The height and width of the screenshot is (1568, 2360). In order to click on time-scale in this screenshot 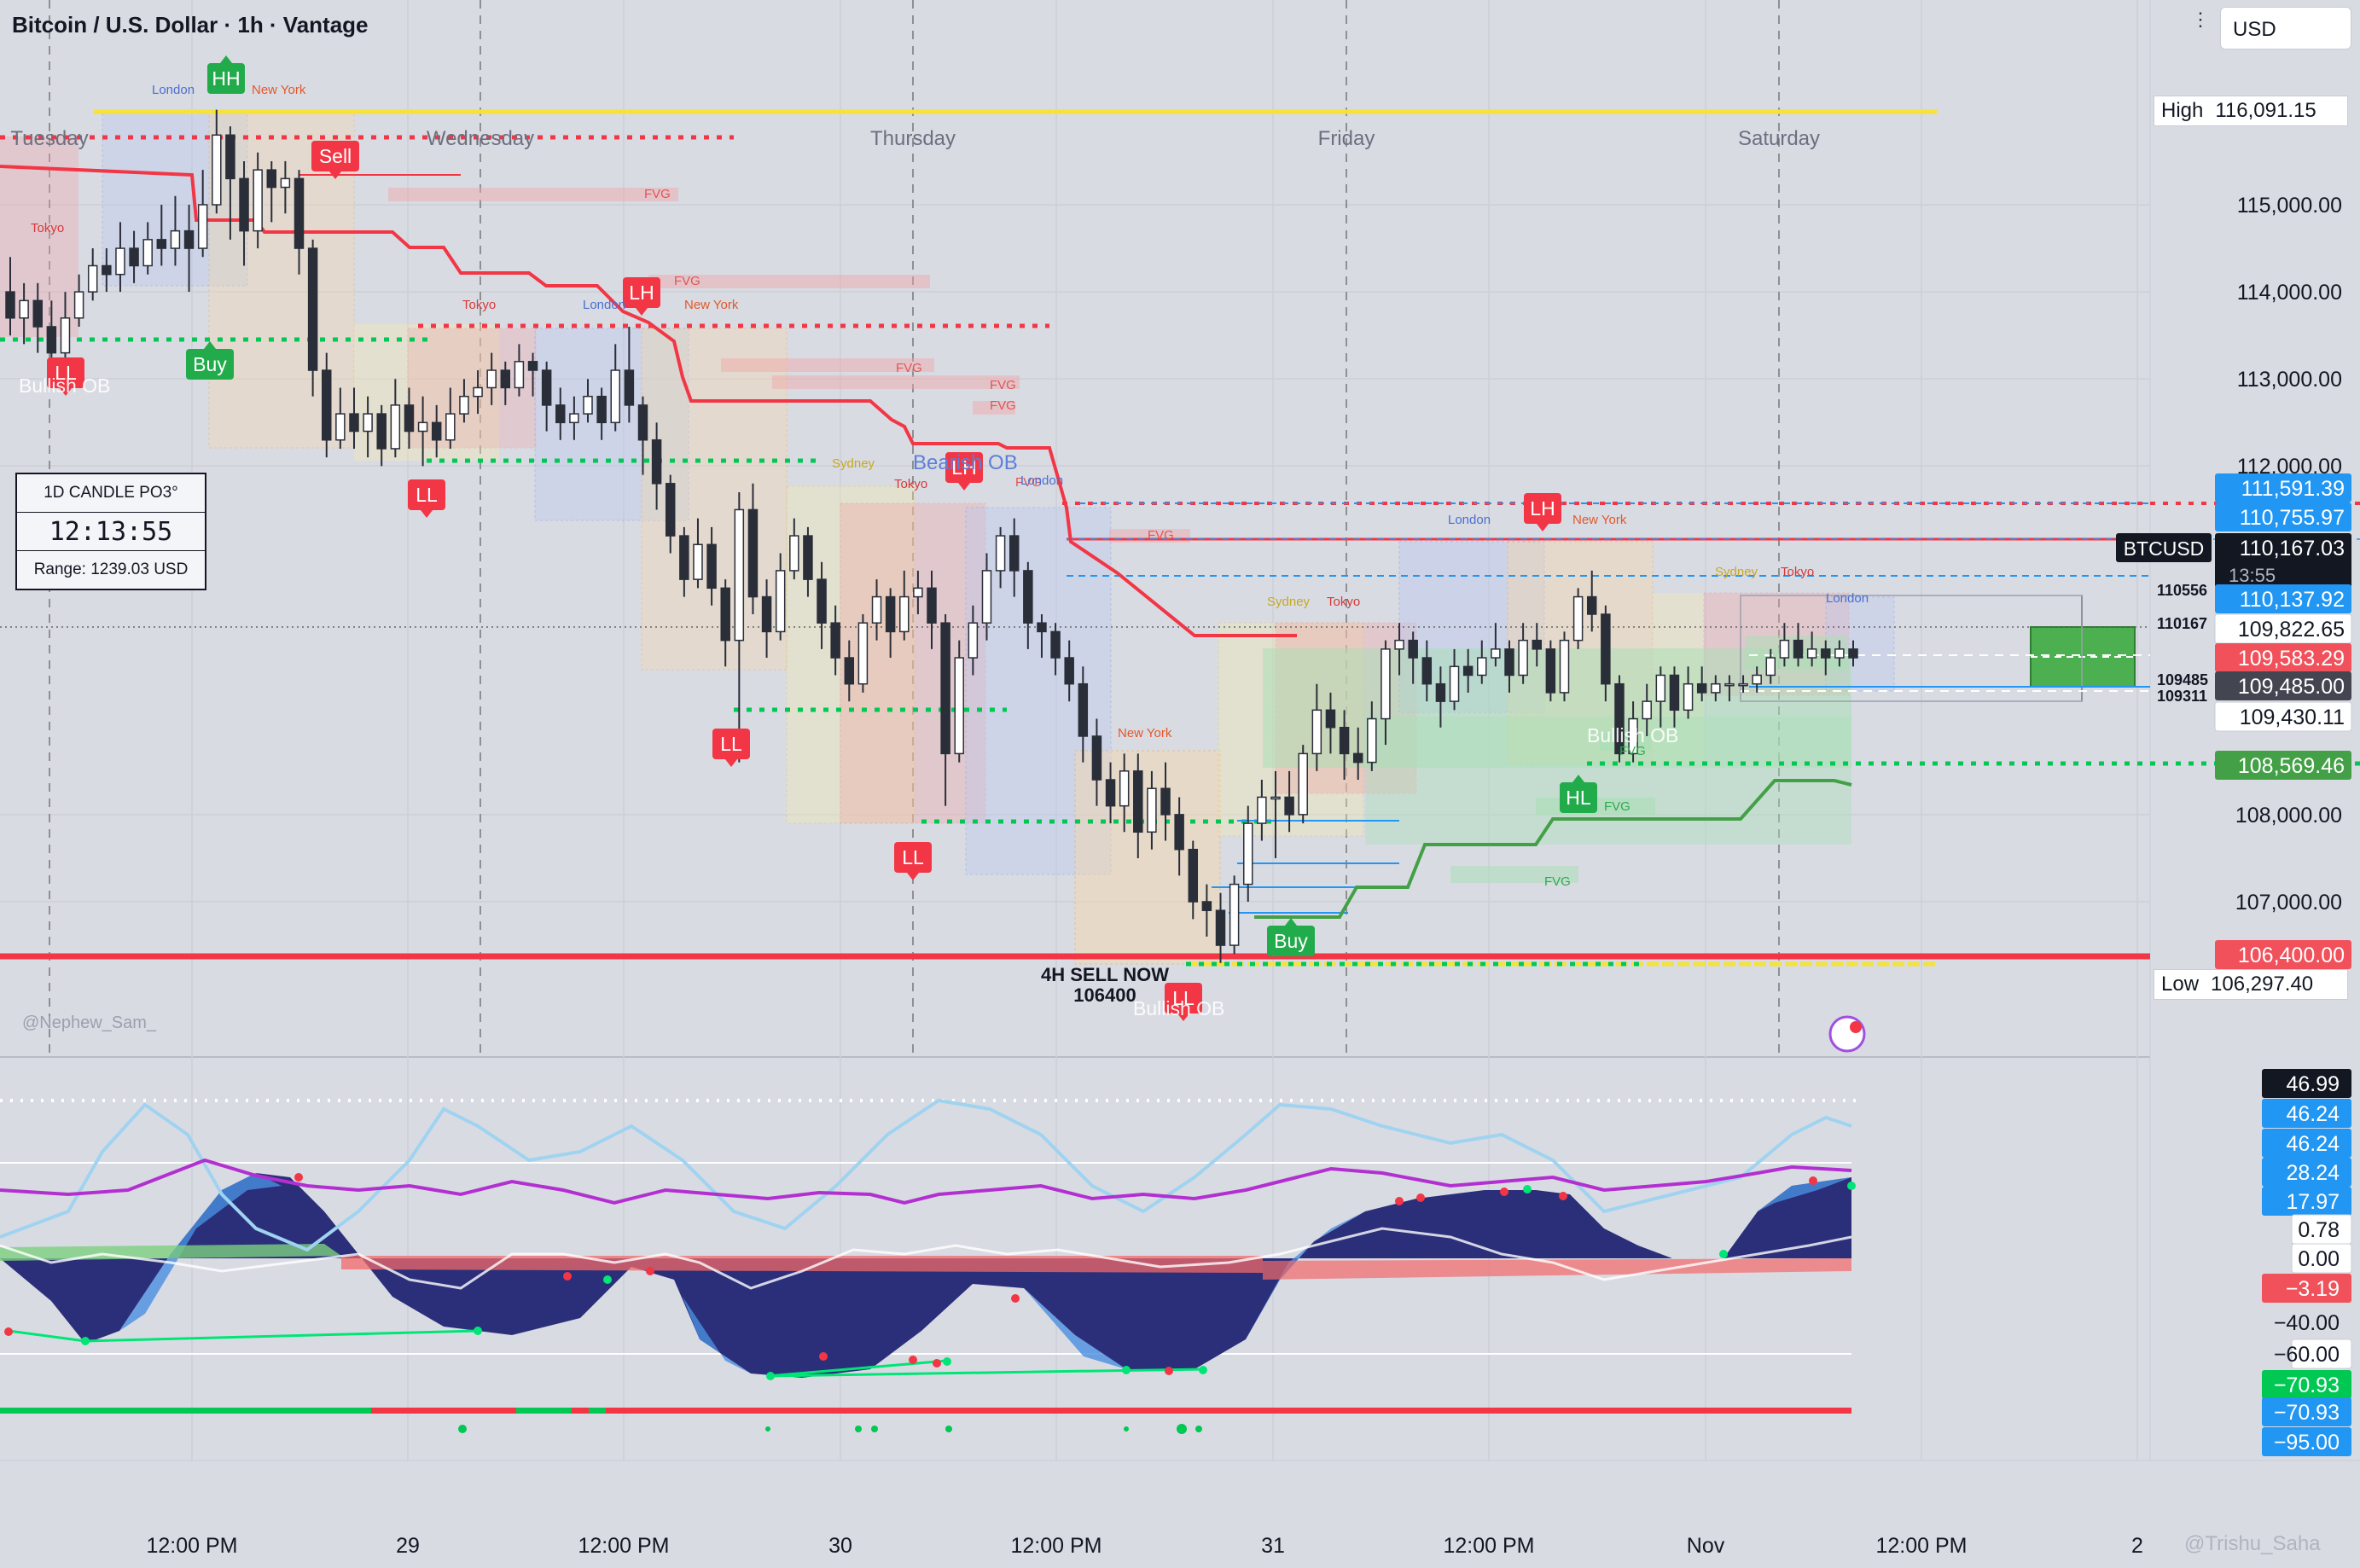, I will do `click(1180, 1514)`.